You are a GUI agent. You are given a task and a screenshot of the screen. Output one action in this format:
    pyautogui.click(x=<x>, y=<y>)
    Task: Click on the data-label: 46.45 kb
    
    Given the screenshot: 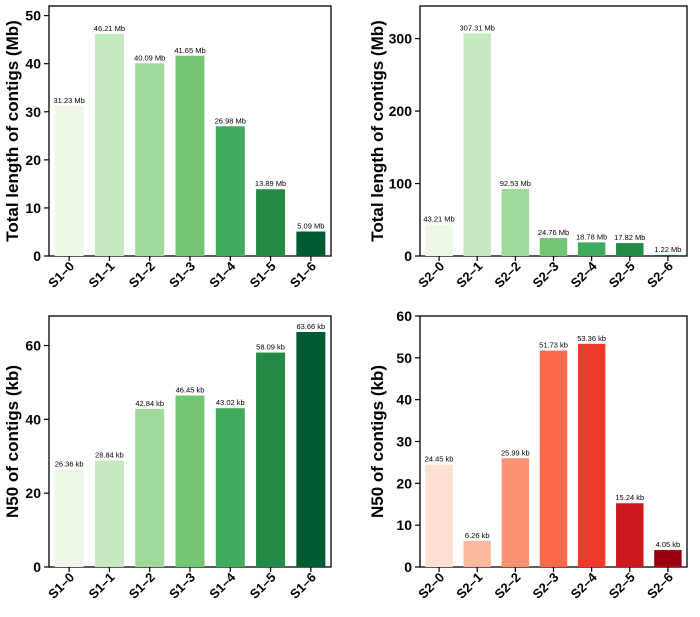 What is the action you would take?
    pyautogui.click(x=190, y=390)
    